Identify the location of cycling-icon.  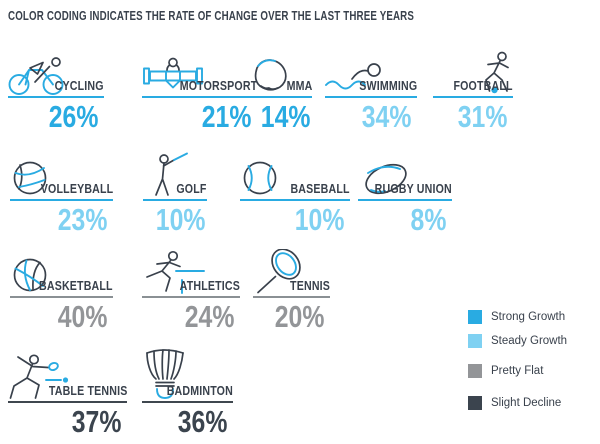
(37, 75).